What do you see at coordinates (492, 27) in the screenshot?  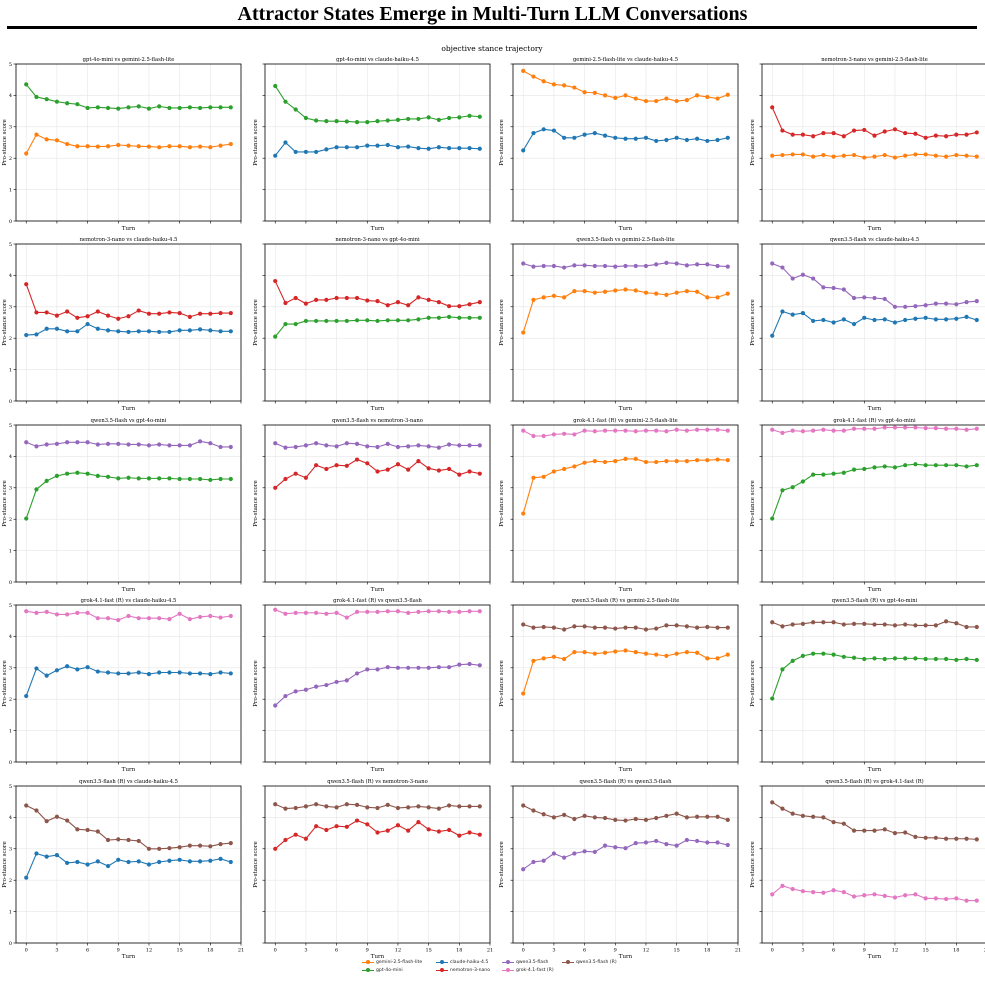 I see `title-divider` at bounding box center [492, 27].